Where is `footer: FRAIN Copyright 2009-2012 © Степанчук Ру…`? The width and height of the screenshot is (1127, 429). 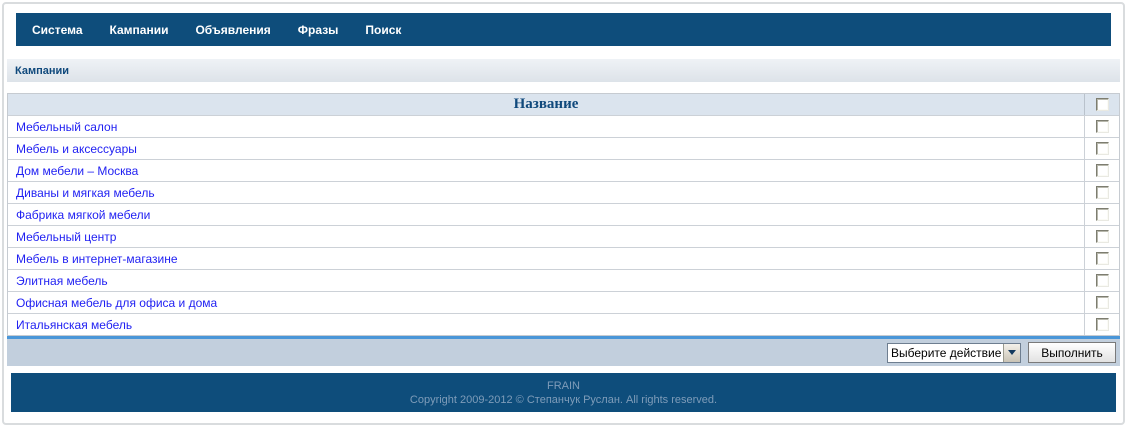 footer: FRAIN Copyright 2009-2012 © Степанчук Ру… is located at coordinates (563, 392).